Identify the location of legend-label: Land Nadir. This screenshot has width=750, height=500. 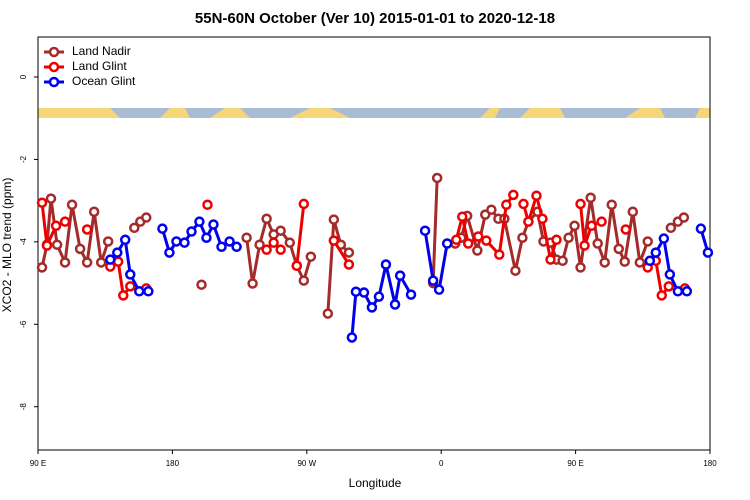
(101, 51).